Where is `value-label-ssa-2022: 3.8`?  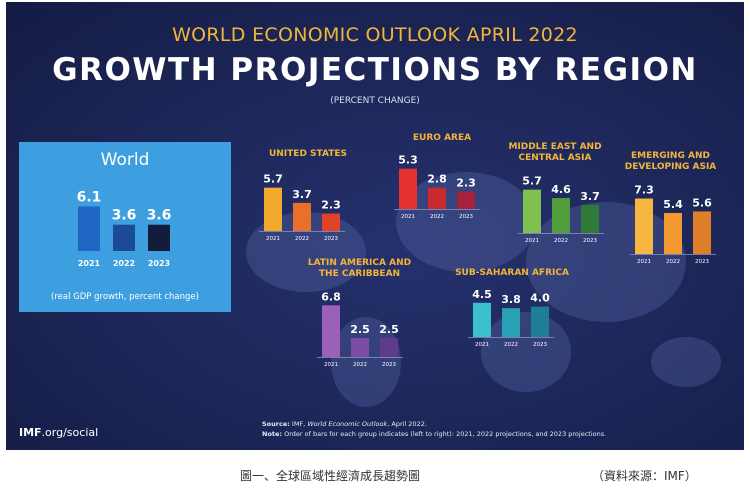
value-label-ssa-2022: 3.8 is located at coordinates (511, 299).